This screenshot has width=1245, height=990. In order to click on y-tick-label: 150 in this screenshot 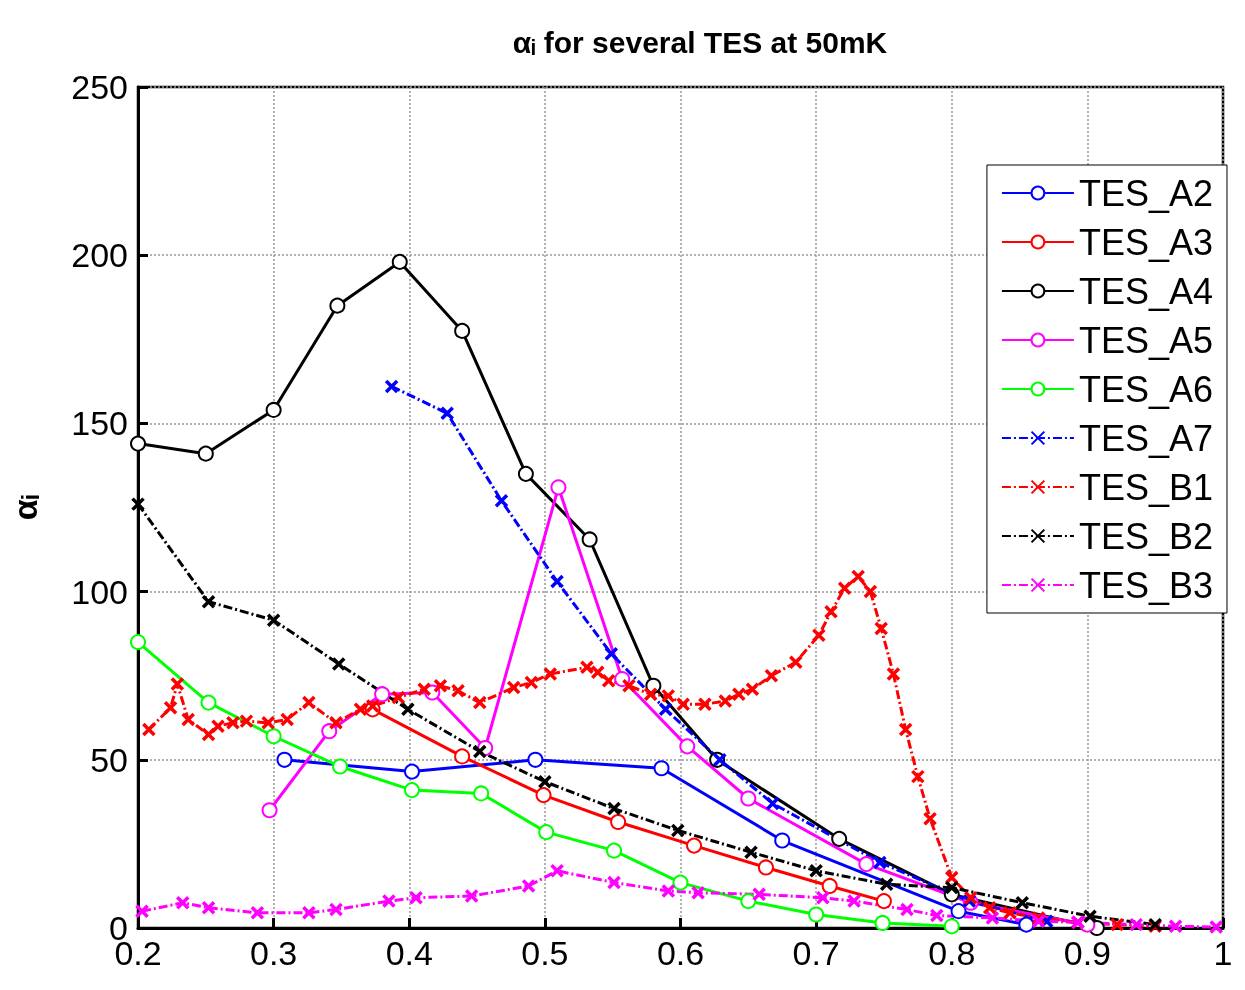, I will do `click(99, 423)`.